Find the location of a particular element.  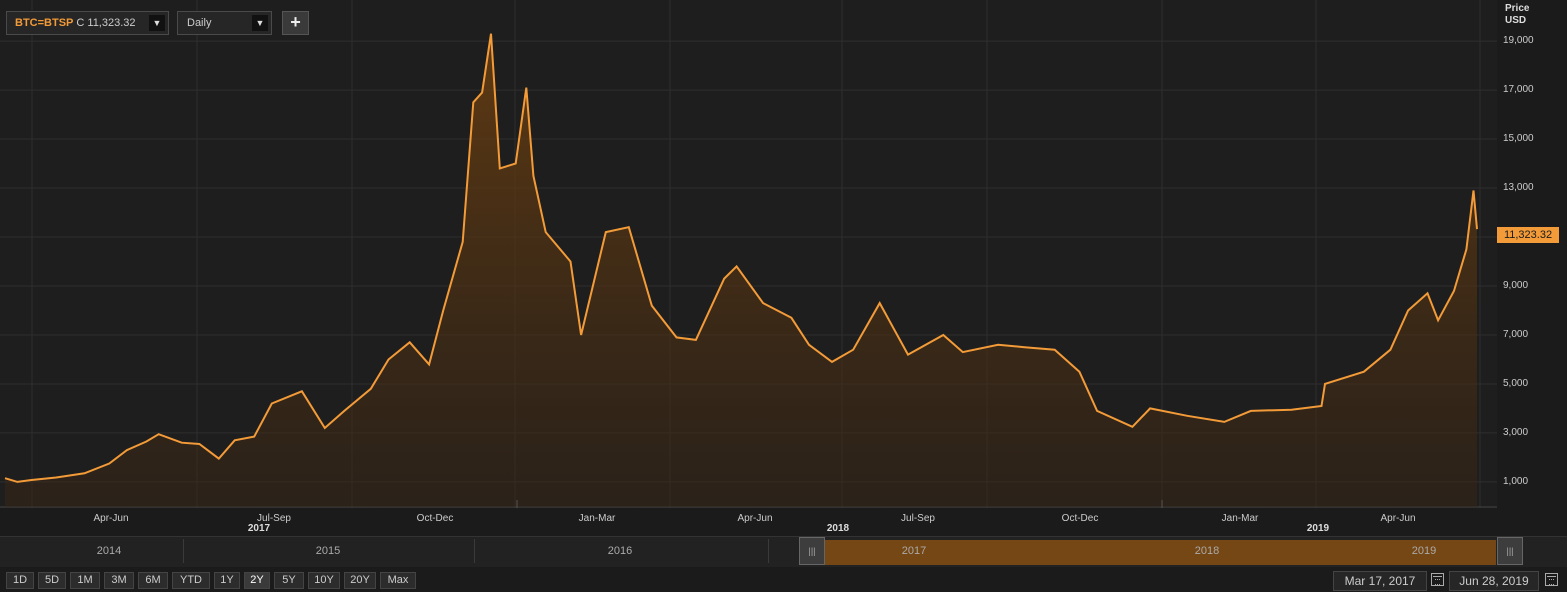

close-prefix: C is located at coordinates (80, 23).